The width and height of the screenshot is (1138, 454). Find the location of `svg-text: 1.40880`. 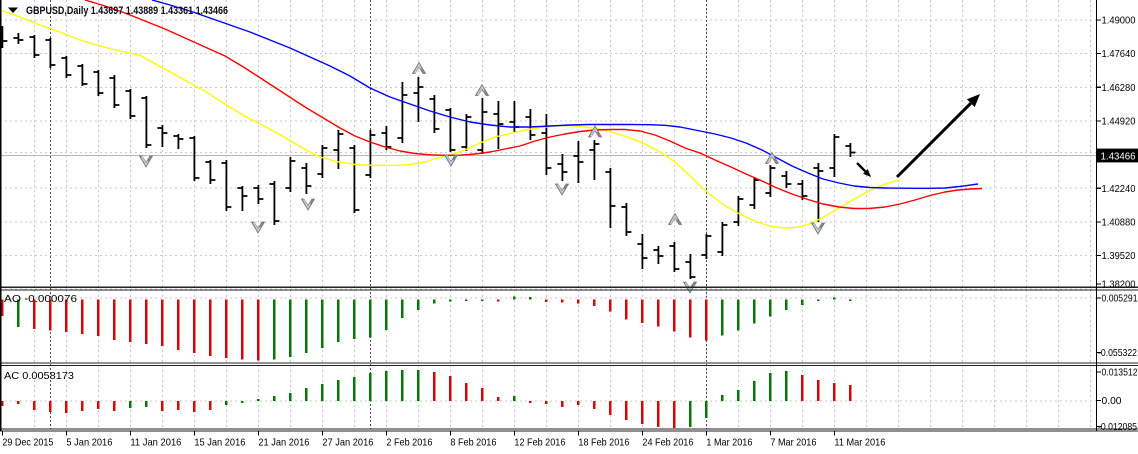

svg-text: 1.40880 is located at coordinates (1119, 223).